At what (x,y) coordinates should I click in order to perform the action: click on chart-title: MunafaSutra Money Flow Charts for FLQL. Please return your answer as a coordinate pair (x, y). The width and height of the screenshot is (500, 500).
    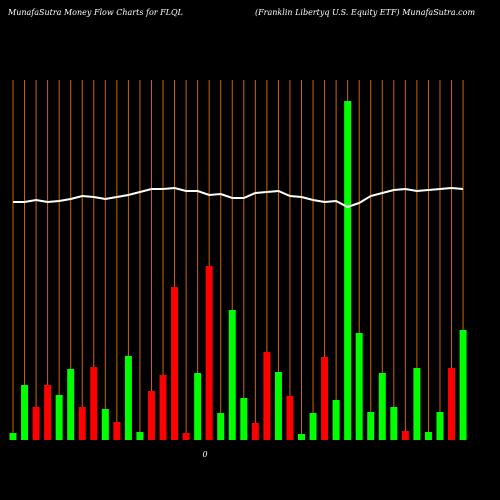
    Looking at the image, I should click on (95, 12).